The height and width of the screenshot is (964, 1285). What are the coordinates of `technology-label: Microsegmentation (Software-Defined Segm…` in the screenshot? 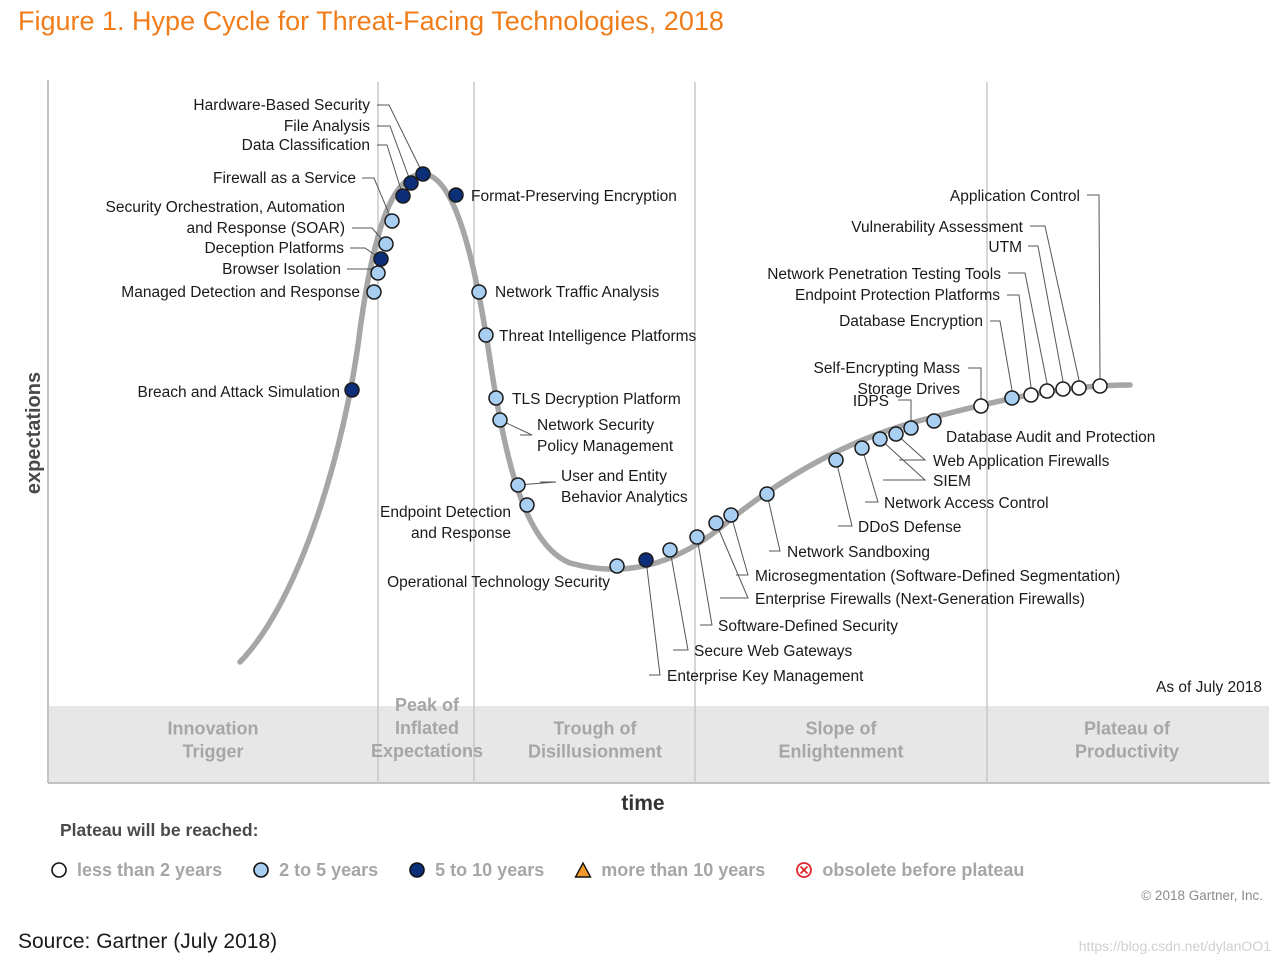 It's located at (937, 576).